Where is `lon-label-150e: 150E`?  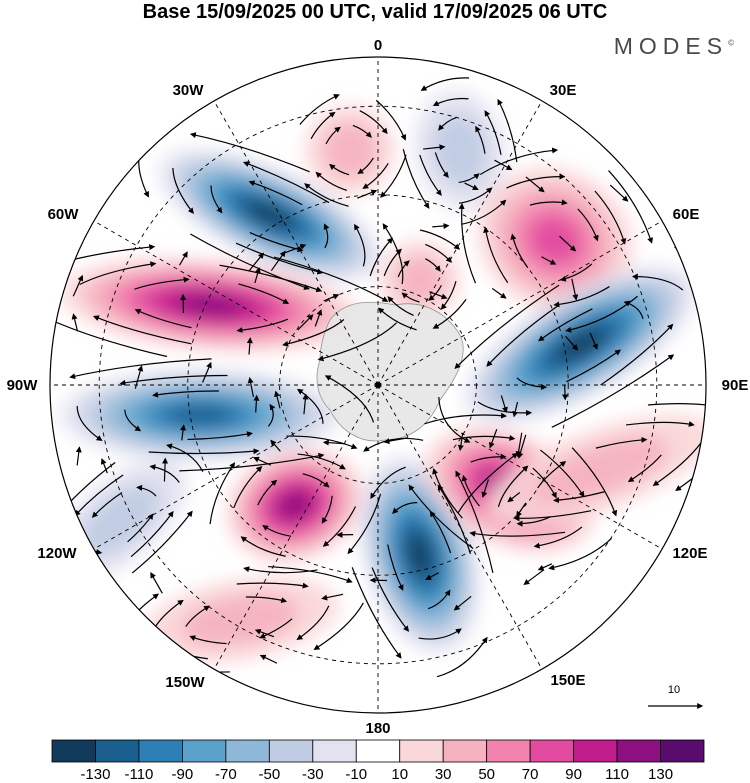 lon-label-150e: 150E is located at coordinates (567, 680).